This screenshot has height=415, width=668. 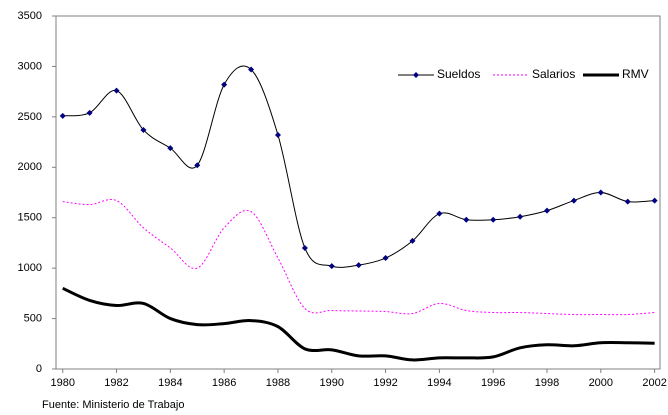 I want to click on x-tick-label: 1996, so click(x=493, y=383).